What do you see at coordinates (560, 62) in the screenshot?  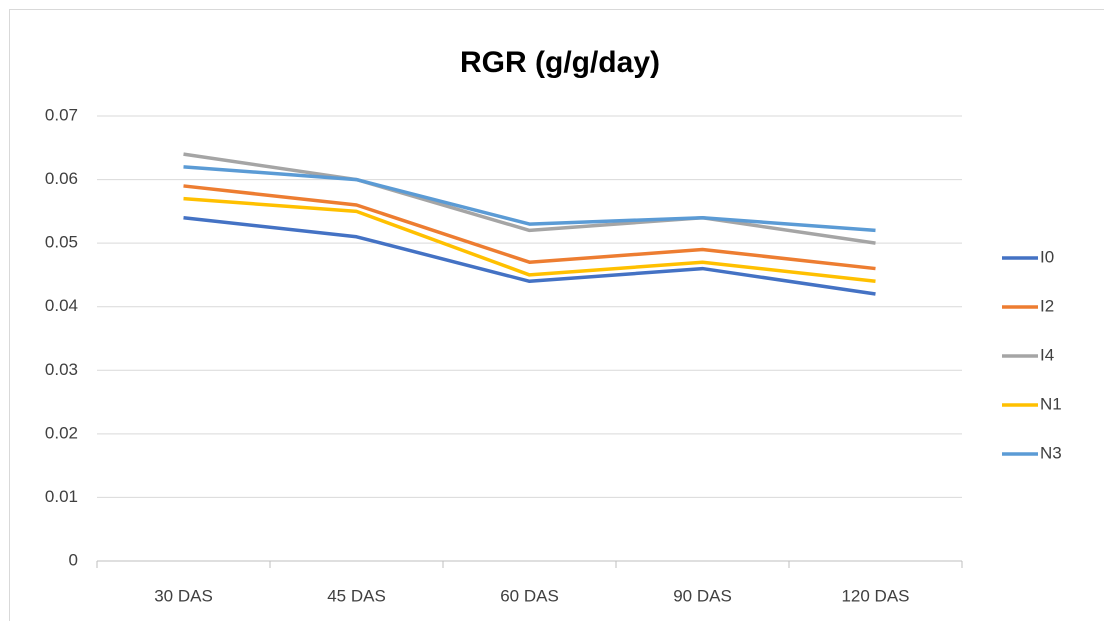 I see `chart-title: RGR (g/g/day)` at bounding box center [560, 62].